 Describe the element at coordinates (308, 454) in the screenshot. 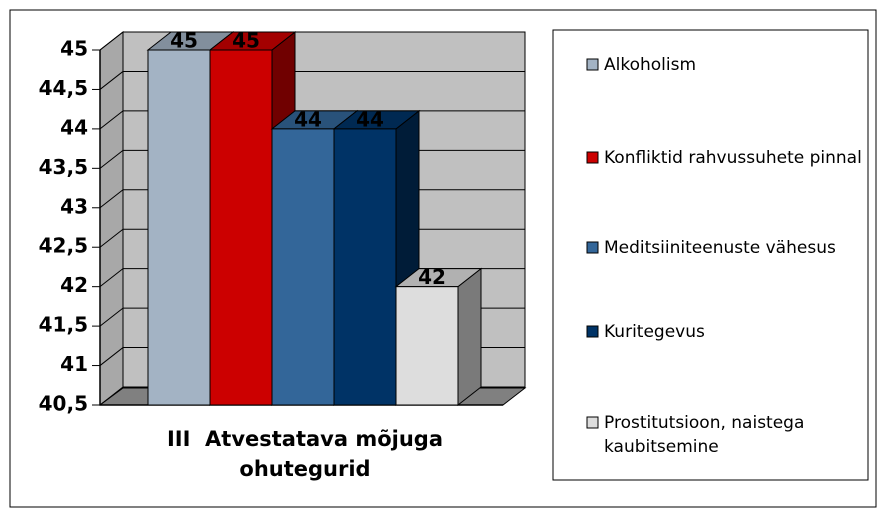

I see `category-label: III Atvestatava mõjuga ohutegurid` at that location.